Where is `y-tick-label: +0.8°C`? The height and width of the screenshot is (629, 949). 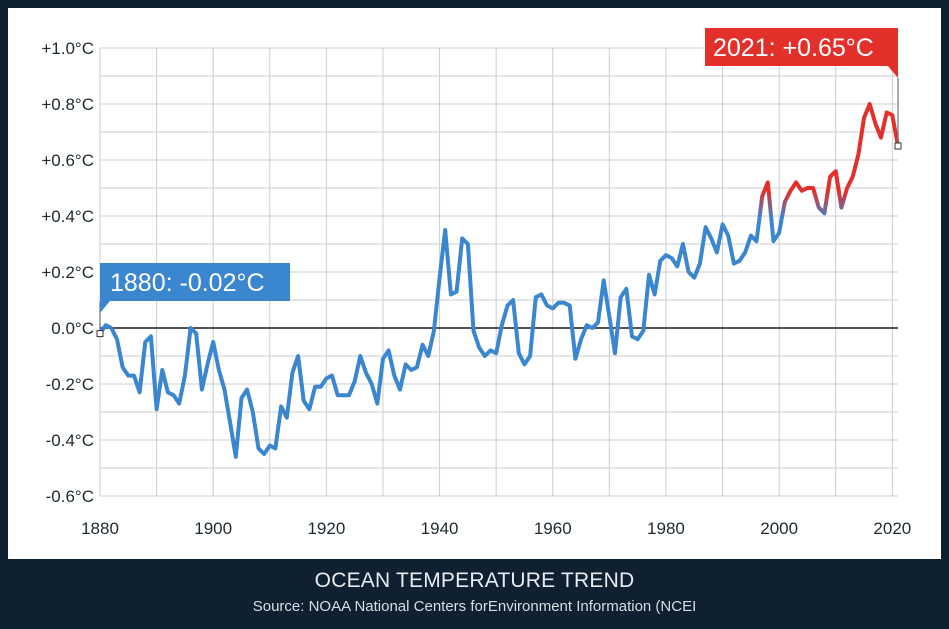 y-tick-label: +0.8°C is located at coordinates (67, 104).